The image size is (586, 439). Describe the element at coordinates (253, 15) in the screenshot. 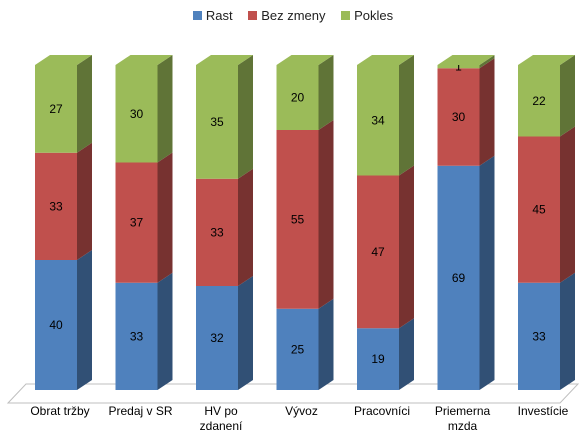

I see `legend-swatch-bez-zmeny` at that location.